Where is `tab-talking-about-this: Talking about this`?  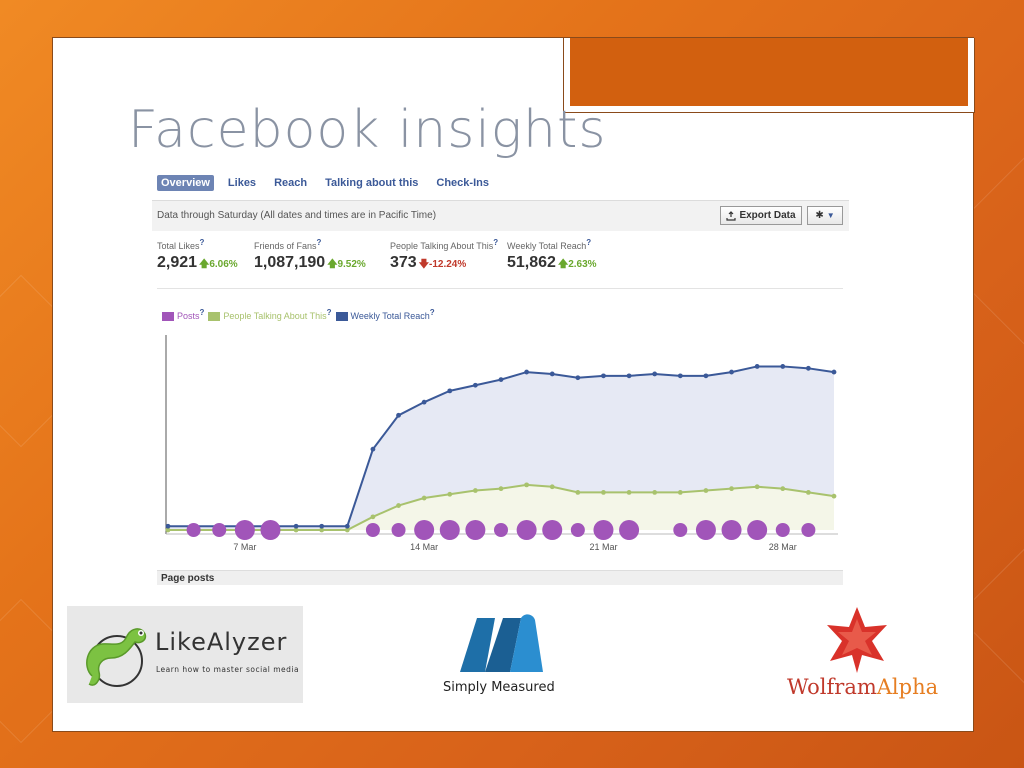 tab-talking-about-this: Talking about this is located at coordinates (372, 183).